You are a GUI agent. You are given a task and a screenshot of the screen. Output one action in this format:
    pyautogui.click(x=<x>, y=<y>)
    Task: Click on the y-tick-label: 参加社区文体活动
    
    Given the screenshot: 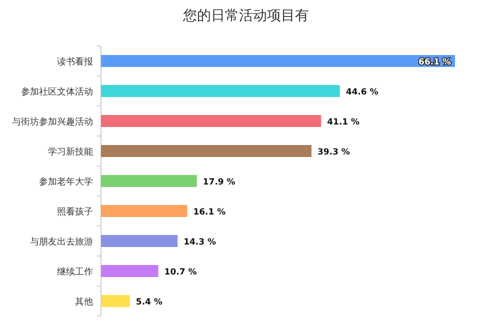 What is the action you would take?
    pyautogui.click(x=57, y=92)
    